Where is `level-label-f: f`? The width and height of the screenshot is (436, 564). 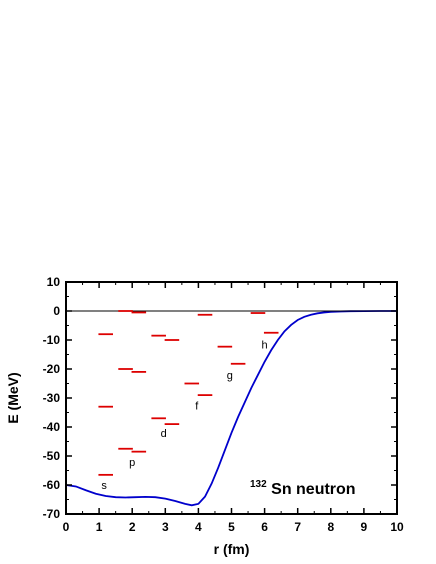 level-label-f: f is located at coordinates (197, 406).